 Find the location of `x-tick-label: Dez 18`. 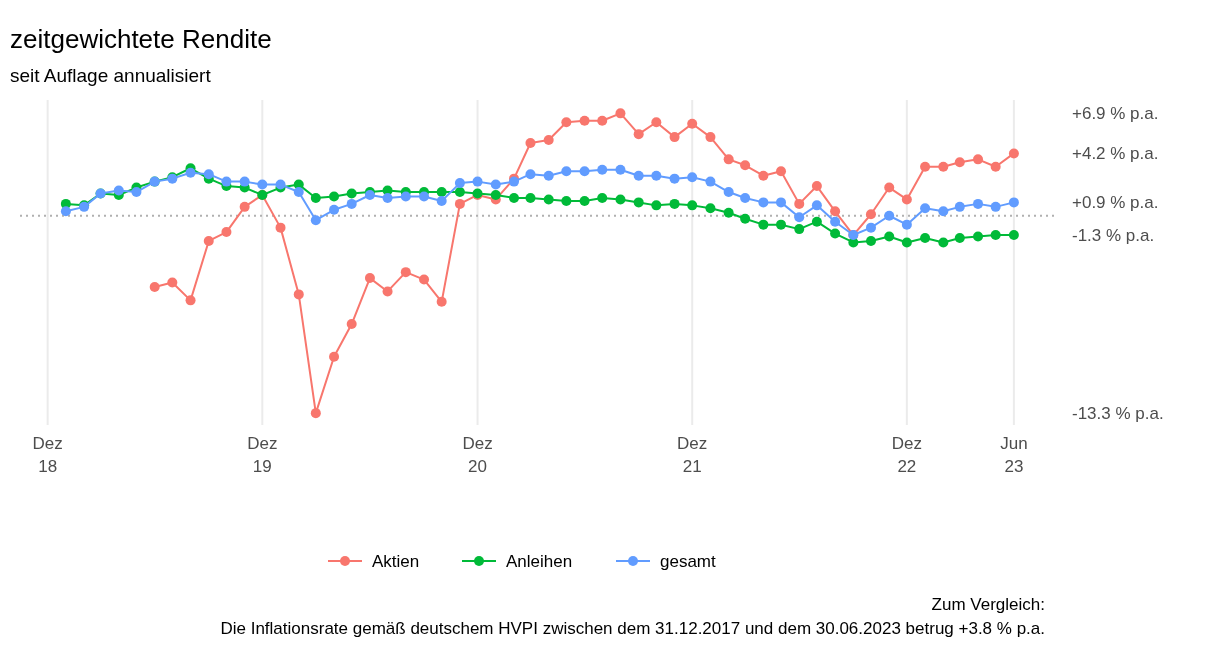

x-tick-label: Dez 18 is located at coordinates (47, 455).